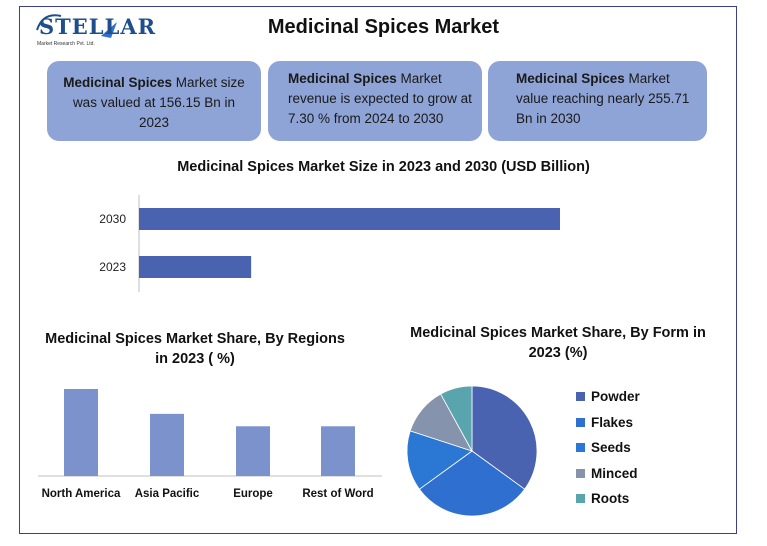 This screenshot has height=546, width=767. What do you see at coordinates (349, 219) in the screenshot?
I see `size-bar-2030` at bounding box center [349, 219].